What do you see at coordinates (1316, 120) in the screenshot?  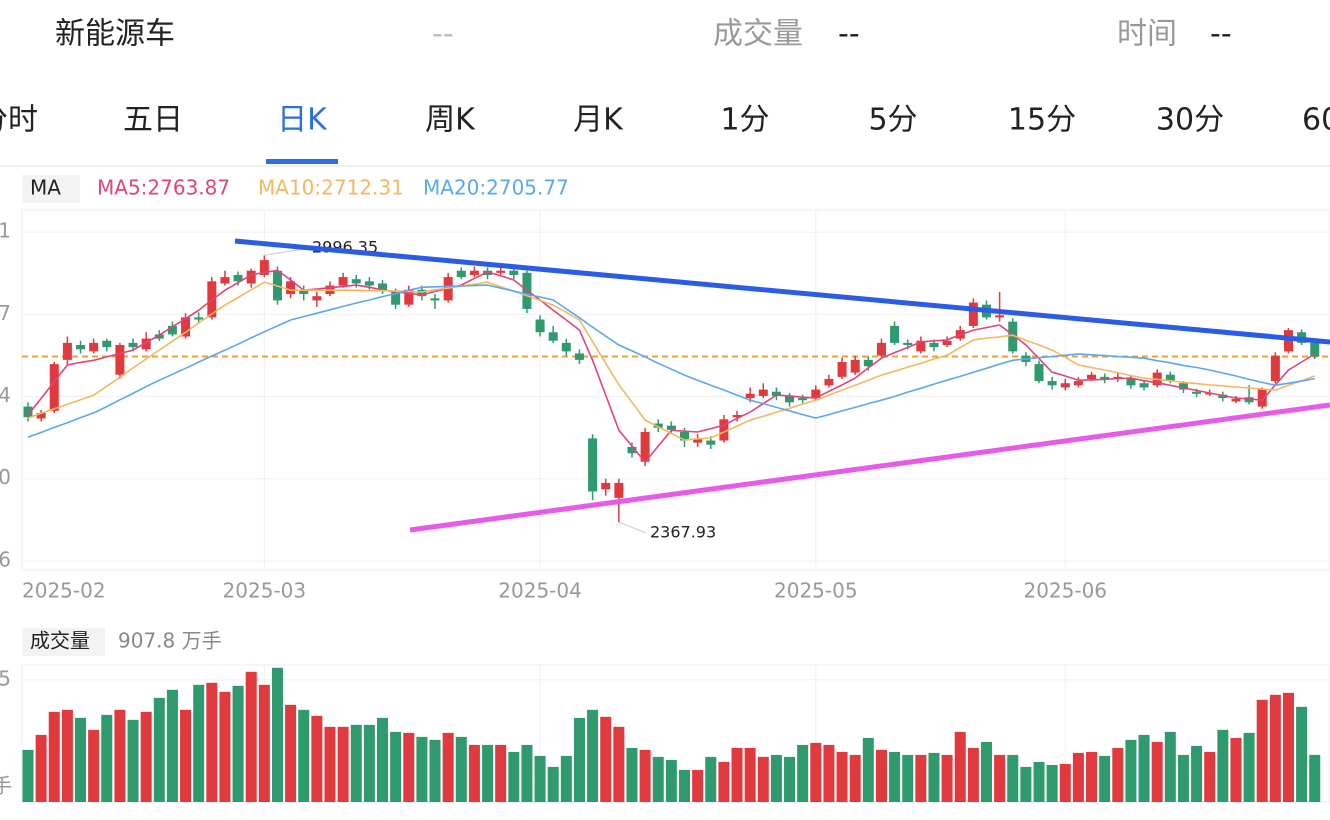 I see `tab: 60分` at bounding box center [1316, 120].